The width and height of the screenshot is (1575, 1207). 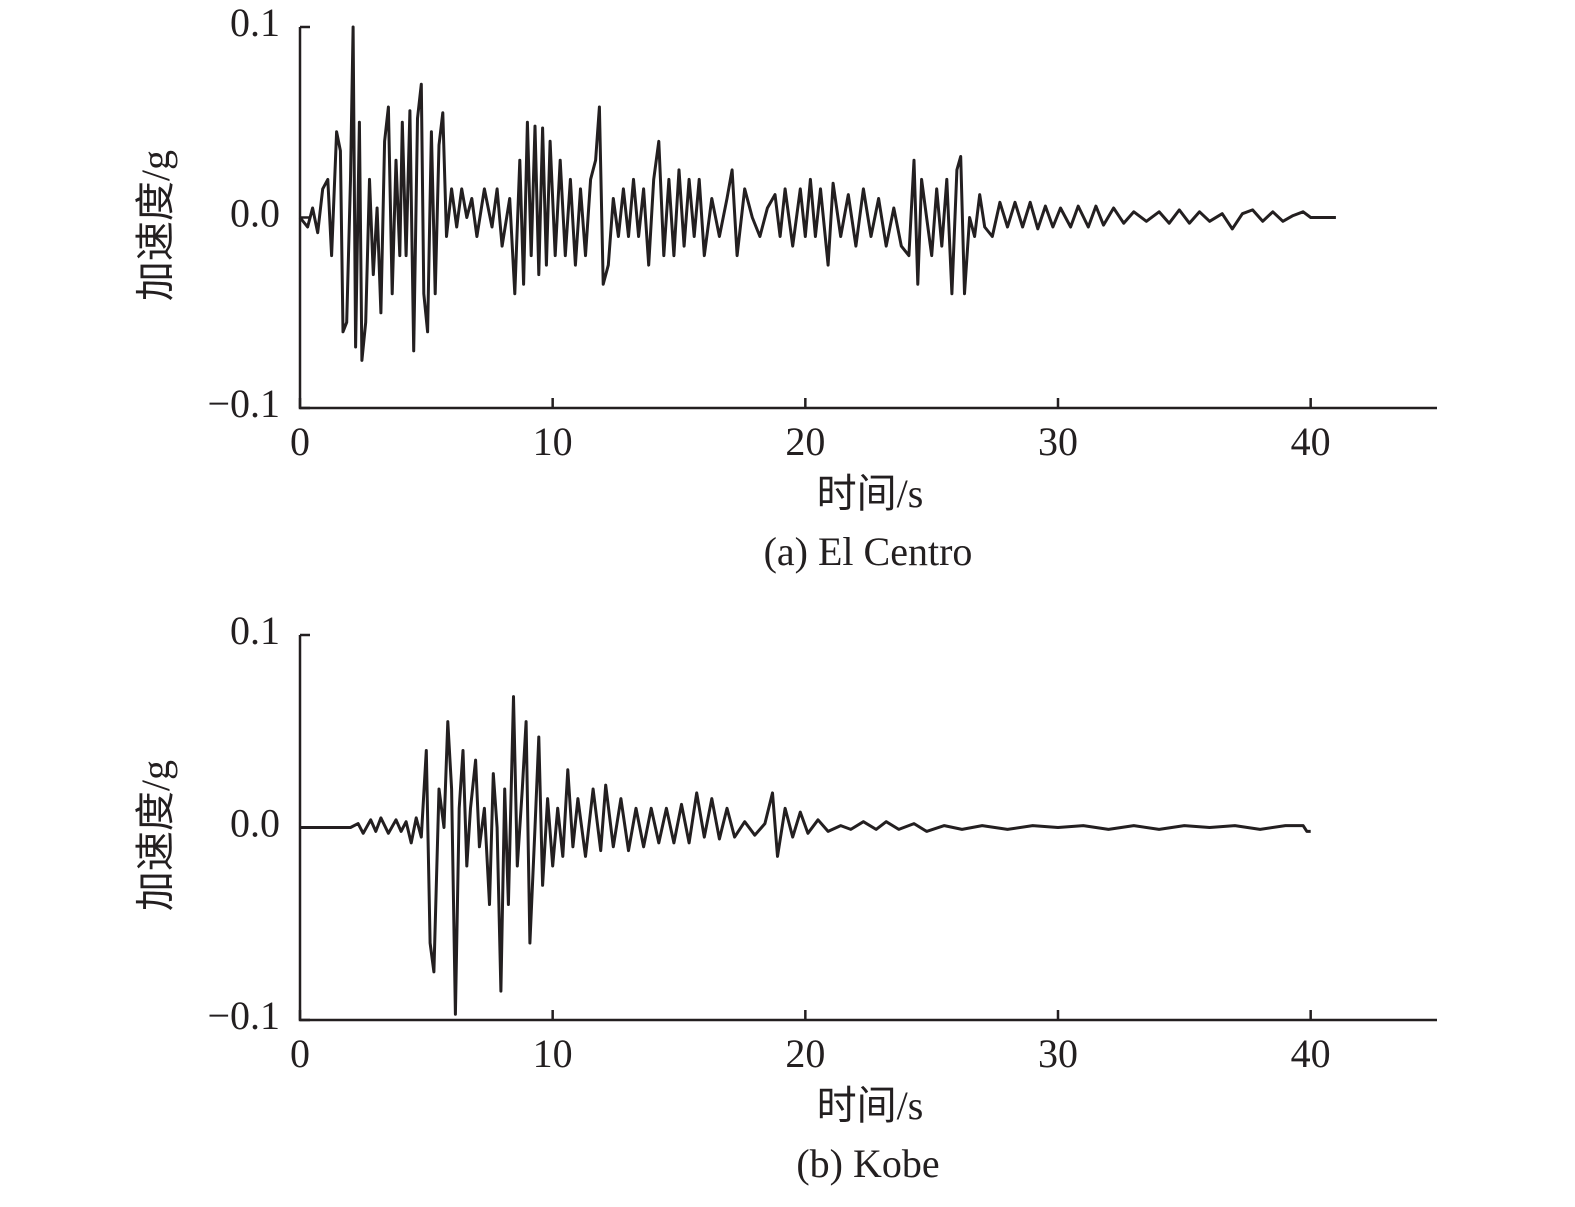 What do you see at coordinates (867, 1163) in the screenshot?
I see `chart-caption: (b) Kobe` at bounding box center [867, 1163].